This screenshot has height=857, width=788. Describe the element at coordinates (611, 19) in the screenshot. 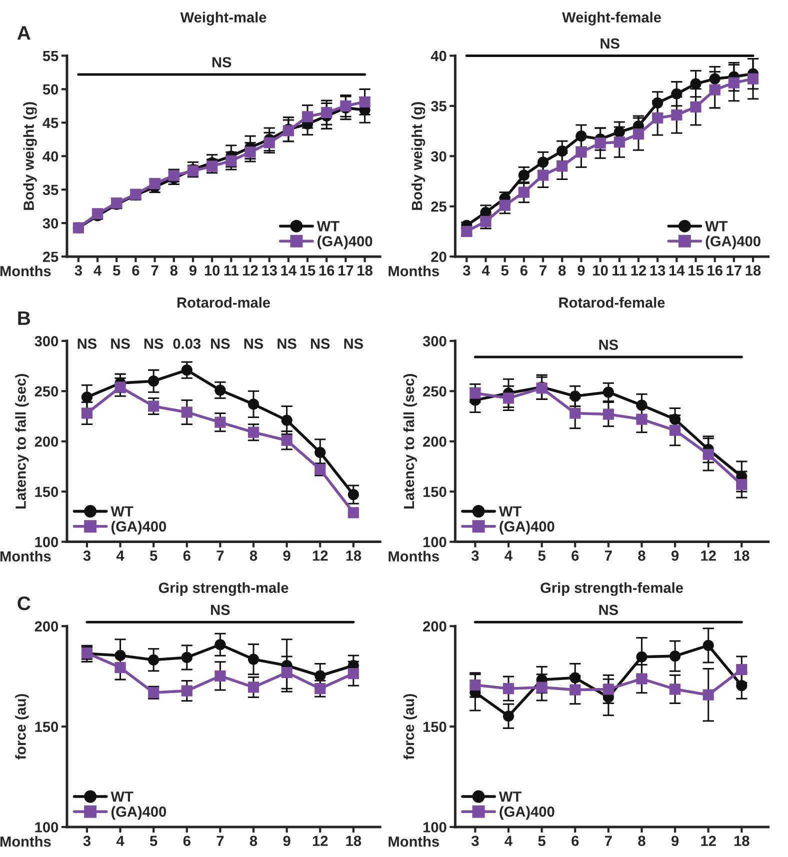

I see `chart-title: Weight-female` at that location.